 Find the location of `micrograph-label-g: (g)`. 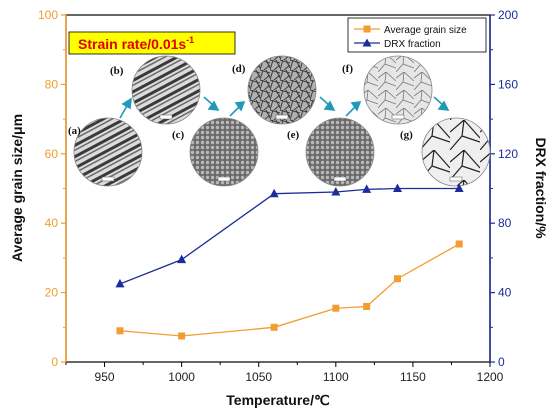

micrograph-label-g: (g) is located at coordinates (406, 135).